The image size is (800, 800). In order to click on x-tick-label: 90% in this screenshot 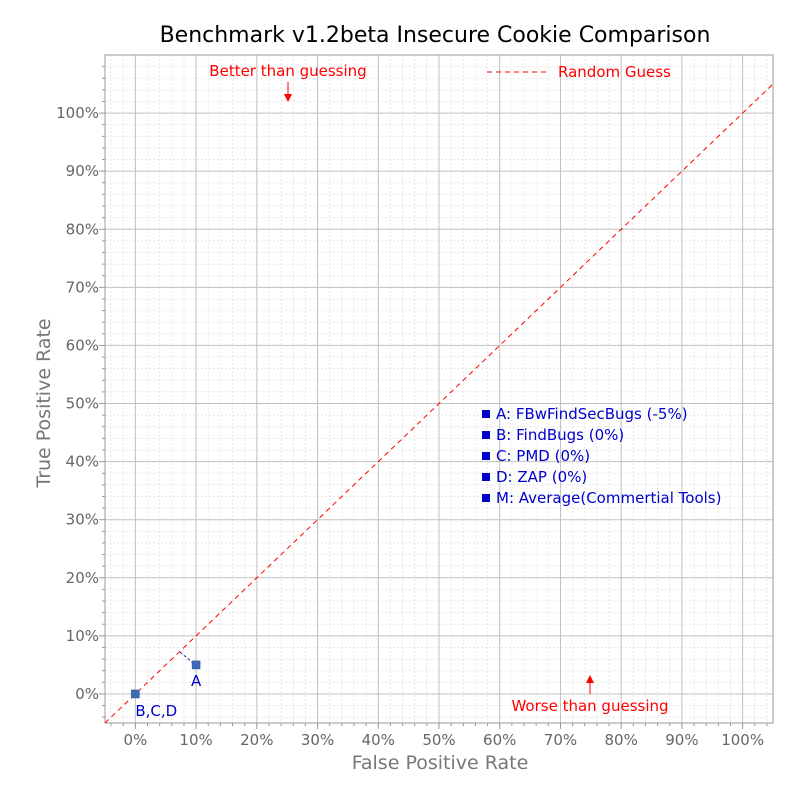, I will do `click(681, 740)`.